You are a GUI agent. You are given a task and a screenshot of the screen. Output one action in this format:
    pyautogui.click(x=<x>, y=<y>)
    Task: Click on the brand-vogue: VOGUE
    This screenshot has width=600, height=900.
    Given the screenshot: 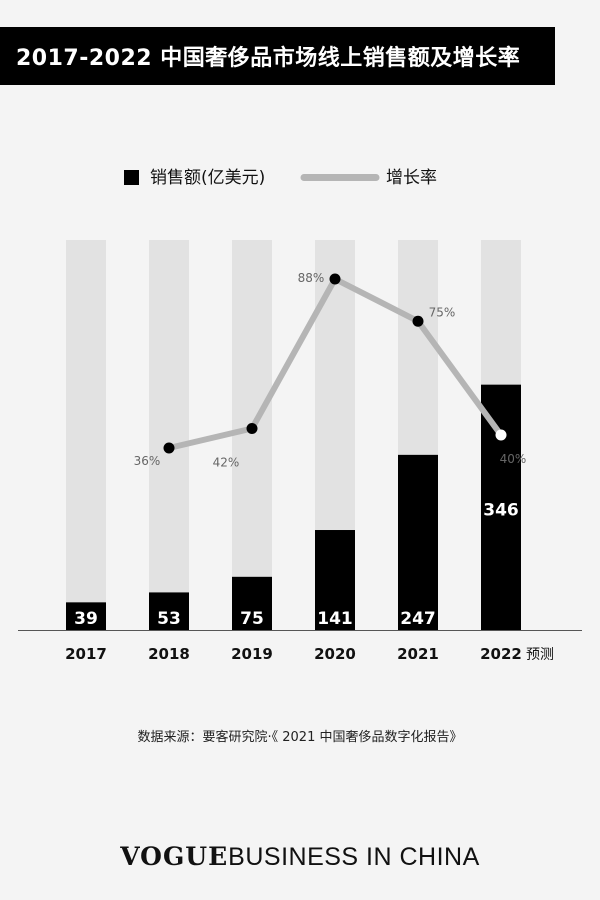 What is the action you would take?
    pyautogui.click(x=174, y=856)
    